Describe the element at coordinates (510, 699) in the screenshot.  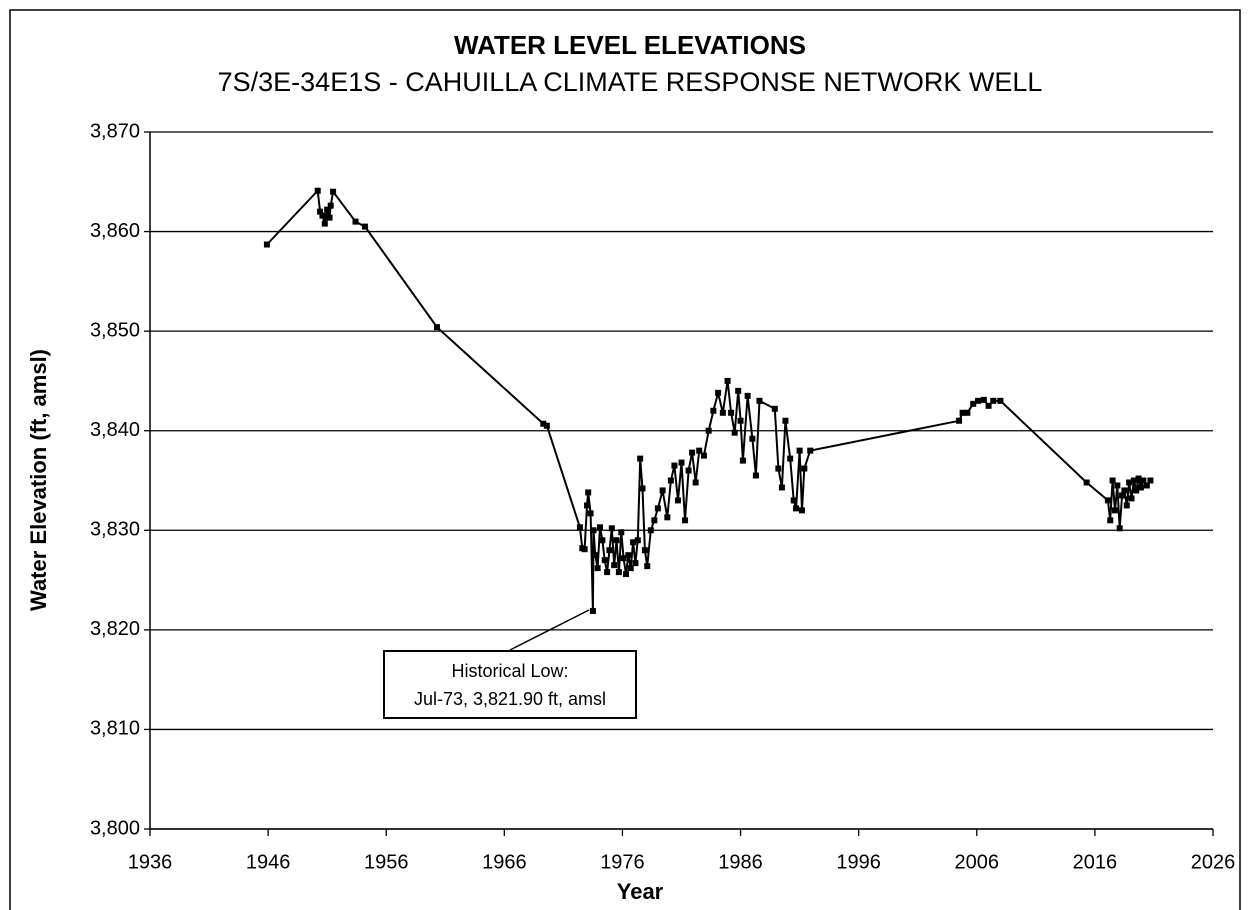
I see `annotation-text: Jul-73, 3,821.90 ft, amsl` at that location.